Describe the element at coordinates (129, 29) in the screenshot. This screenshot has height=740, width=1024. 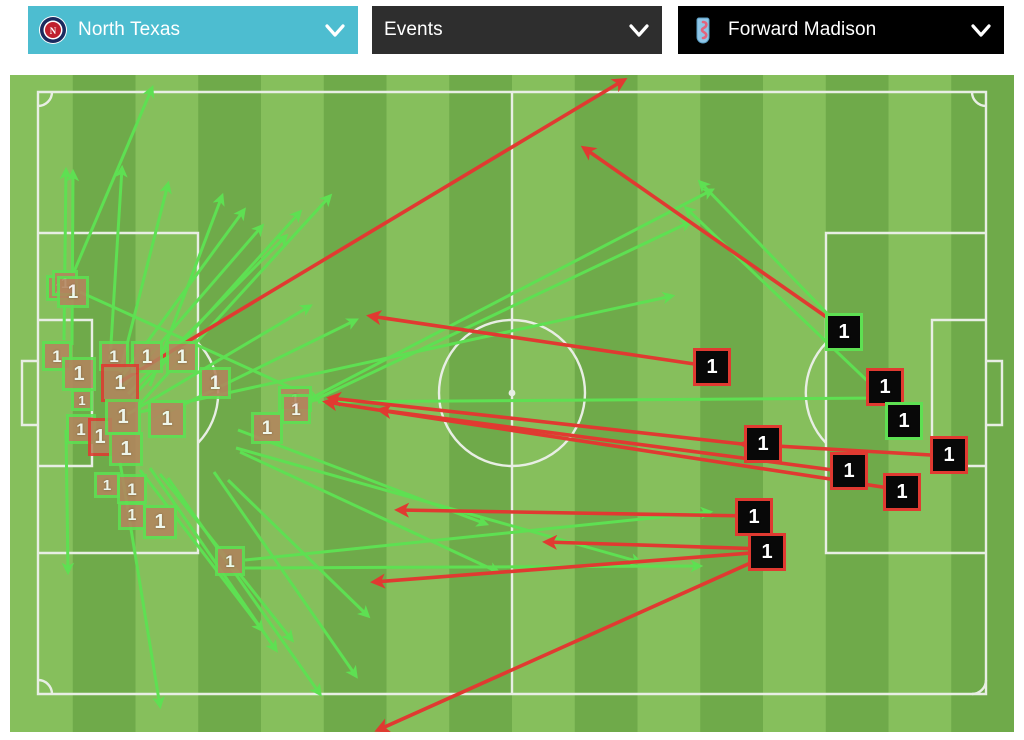
I see `home-team-label: North Texas` at that location.